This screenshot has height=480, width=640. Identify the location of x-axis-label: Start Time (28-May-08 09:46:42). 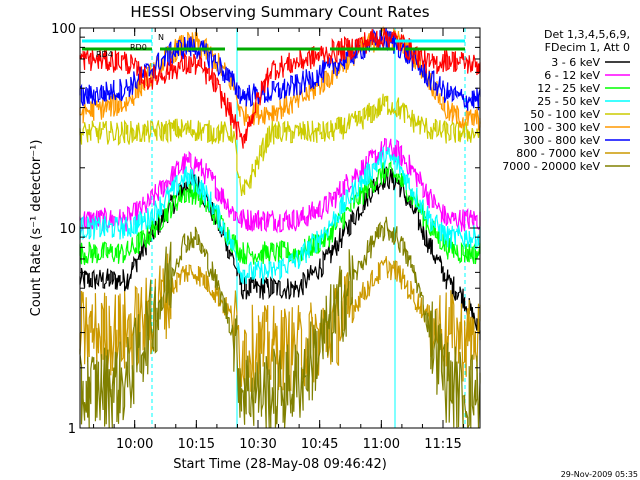
(280, 464).